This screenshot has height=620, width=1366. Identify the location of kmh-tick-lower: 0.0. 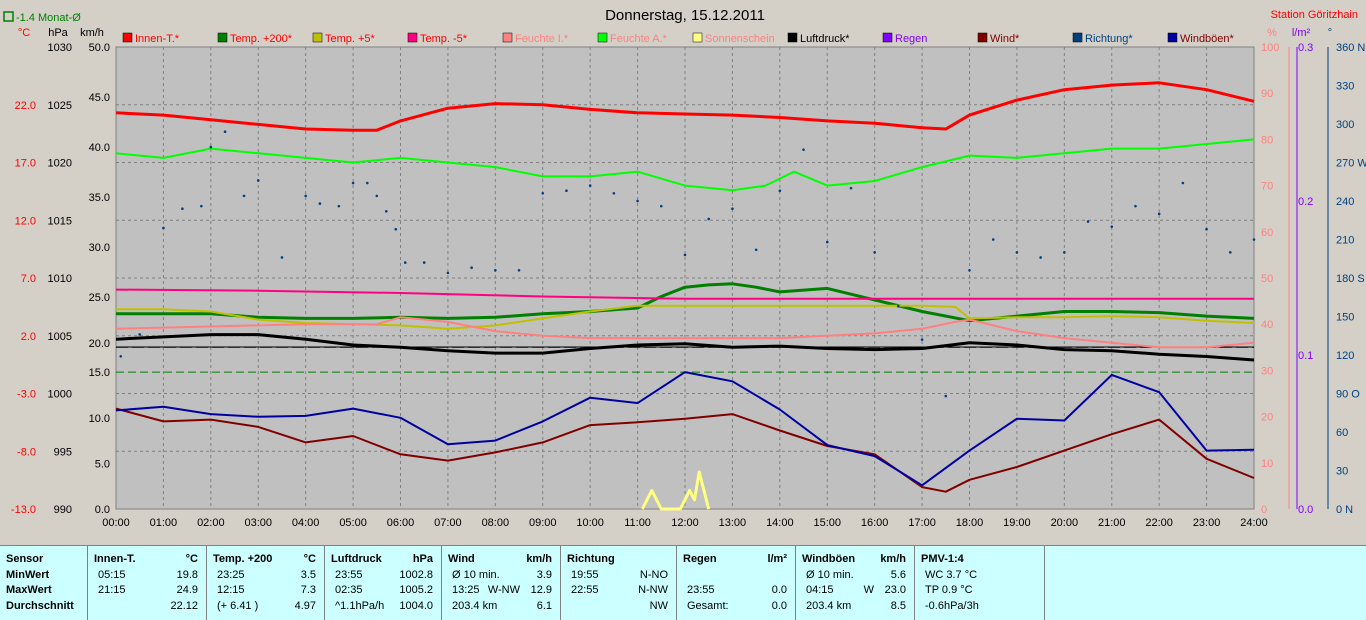
(102, 510).